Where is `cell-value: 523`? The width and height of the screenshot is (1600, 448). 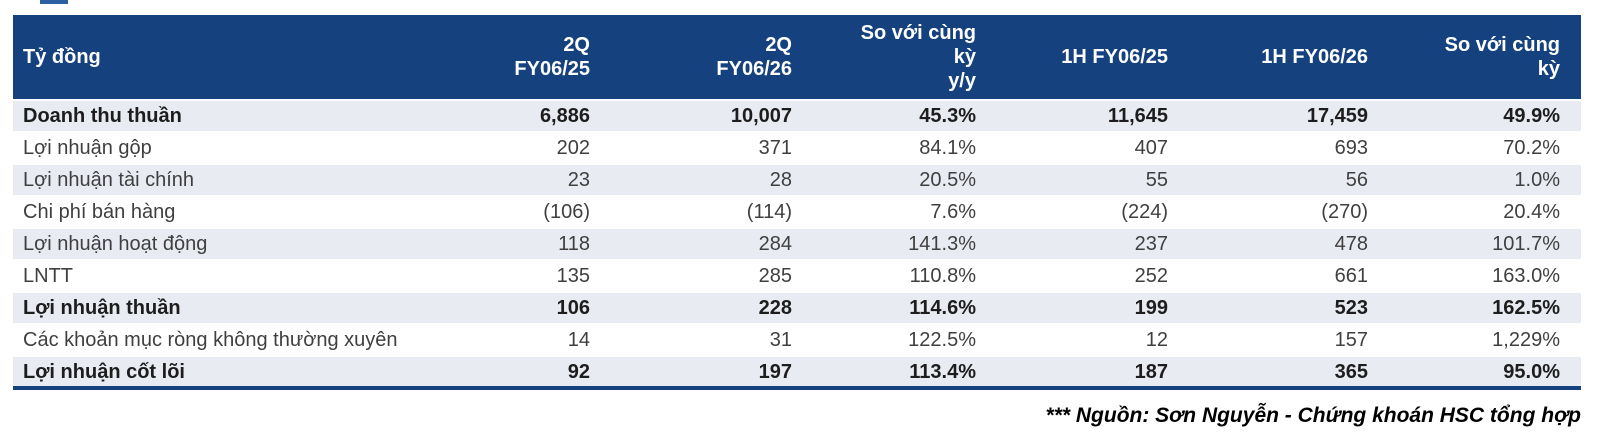 cell-value: 523 is located at coordinates (1289, 307).